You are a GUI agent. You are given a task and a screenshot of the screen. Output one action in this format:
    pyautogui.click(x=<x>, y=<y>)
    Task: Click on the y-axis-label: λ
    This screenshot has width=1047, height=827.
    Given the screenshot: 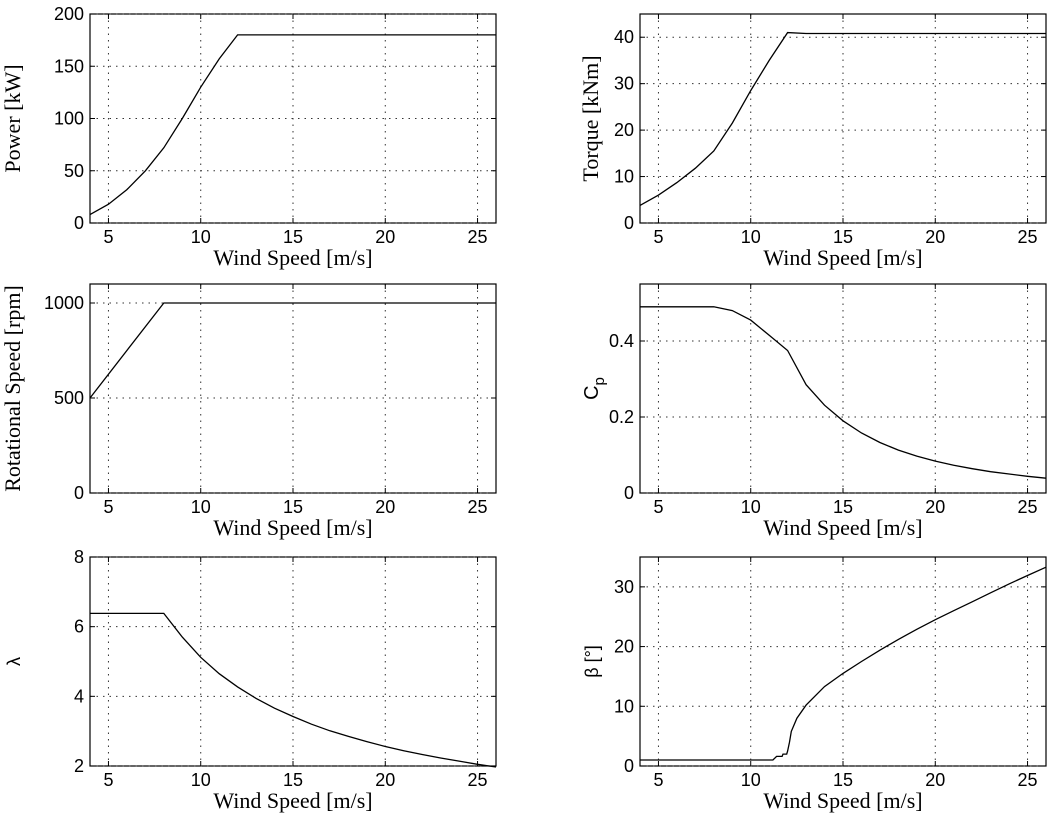 What is the action you would take?
    pyautogui.click(x=14, y=661)
    